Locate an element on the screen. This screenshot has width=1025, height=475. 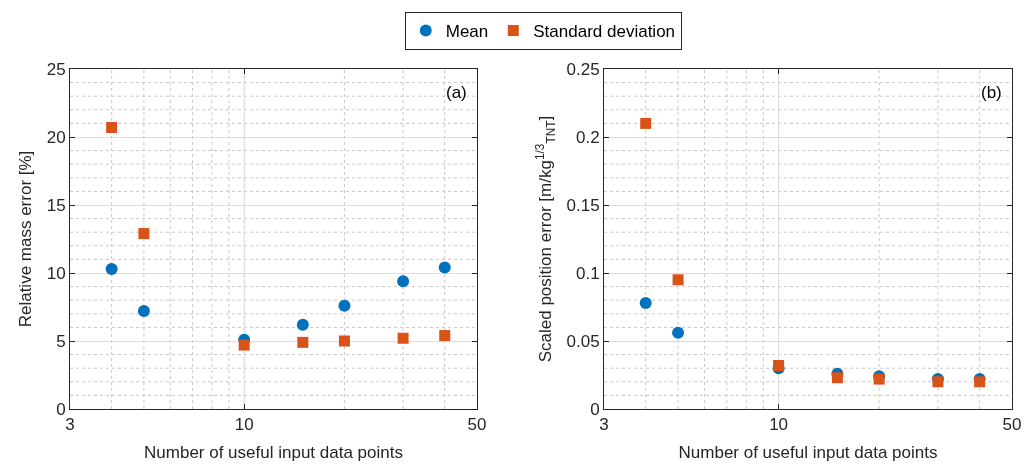
y-tick-label: 0.05 is located at coordinates (583, 341).